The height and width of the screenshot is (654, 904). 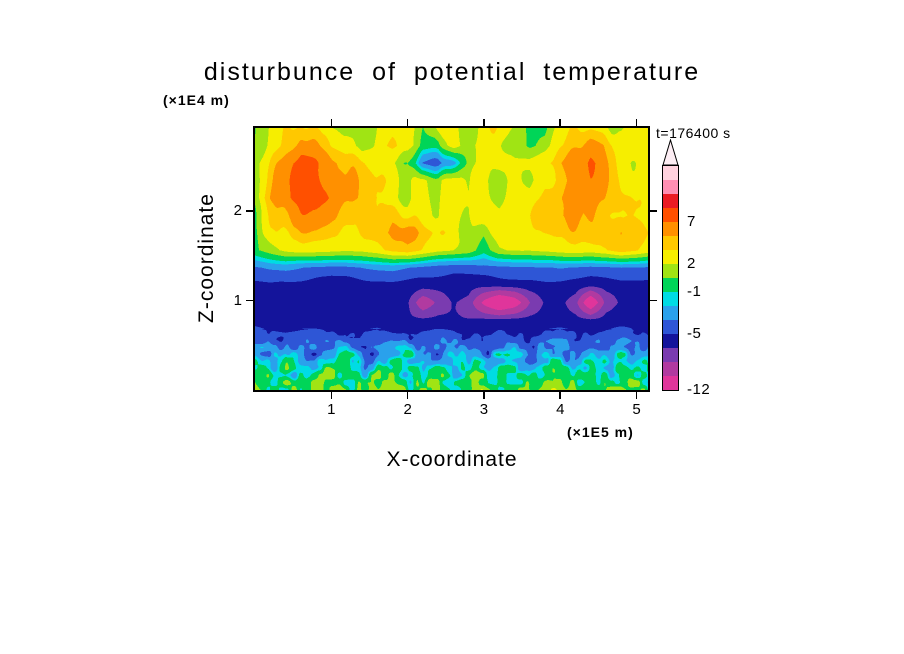 What do you see at coordinates (694, 291) in the screenshot?
I see `colorbar-label: -1` at bounding box center [694, 291].